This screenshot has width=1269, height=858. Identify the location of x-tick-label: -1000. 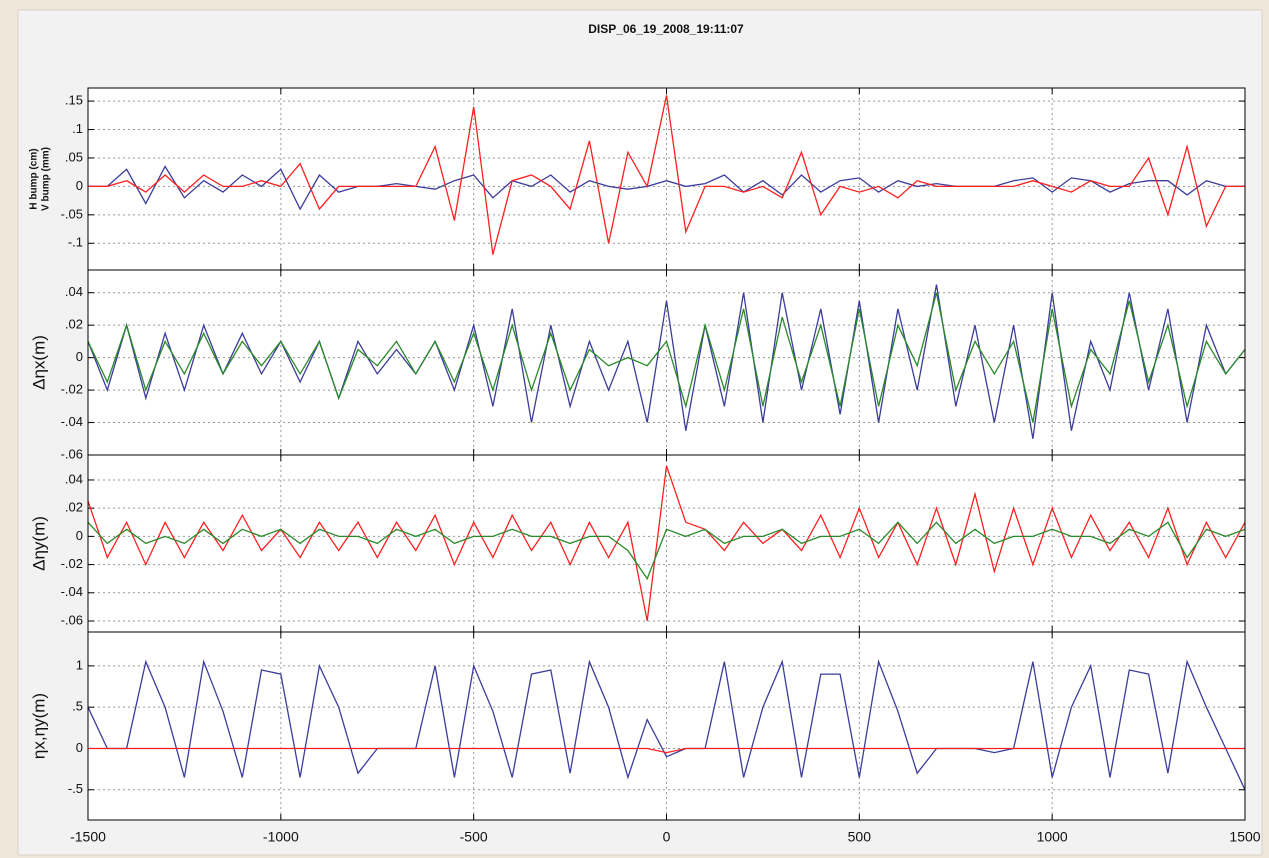
(281, 837).